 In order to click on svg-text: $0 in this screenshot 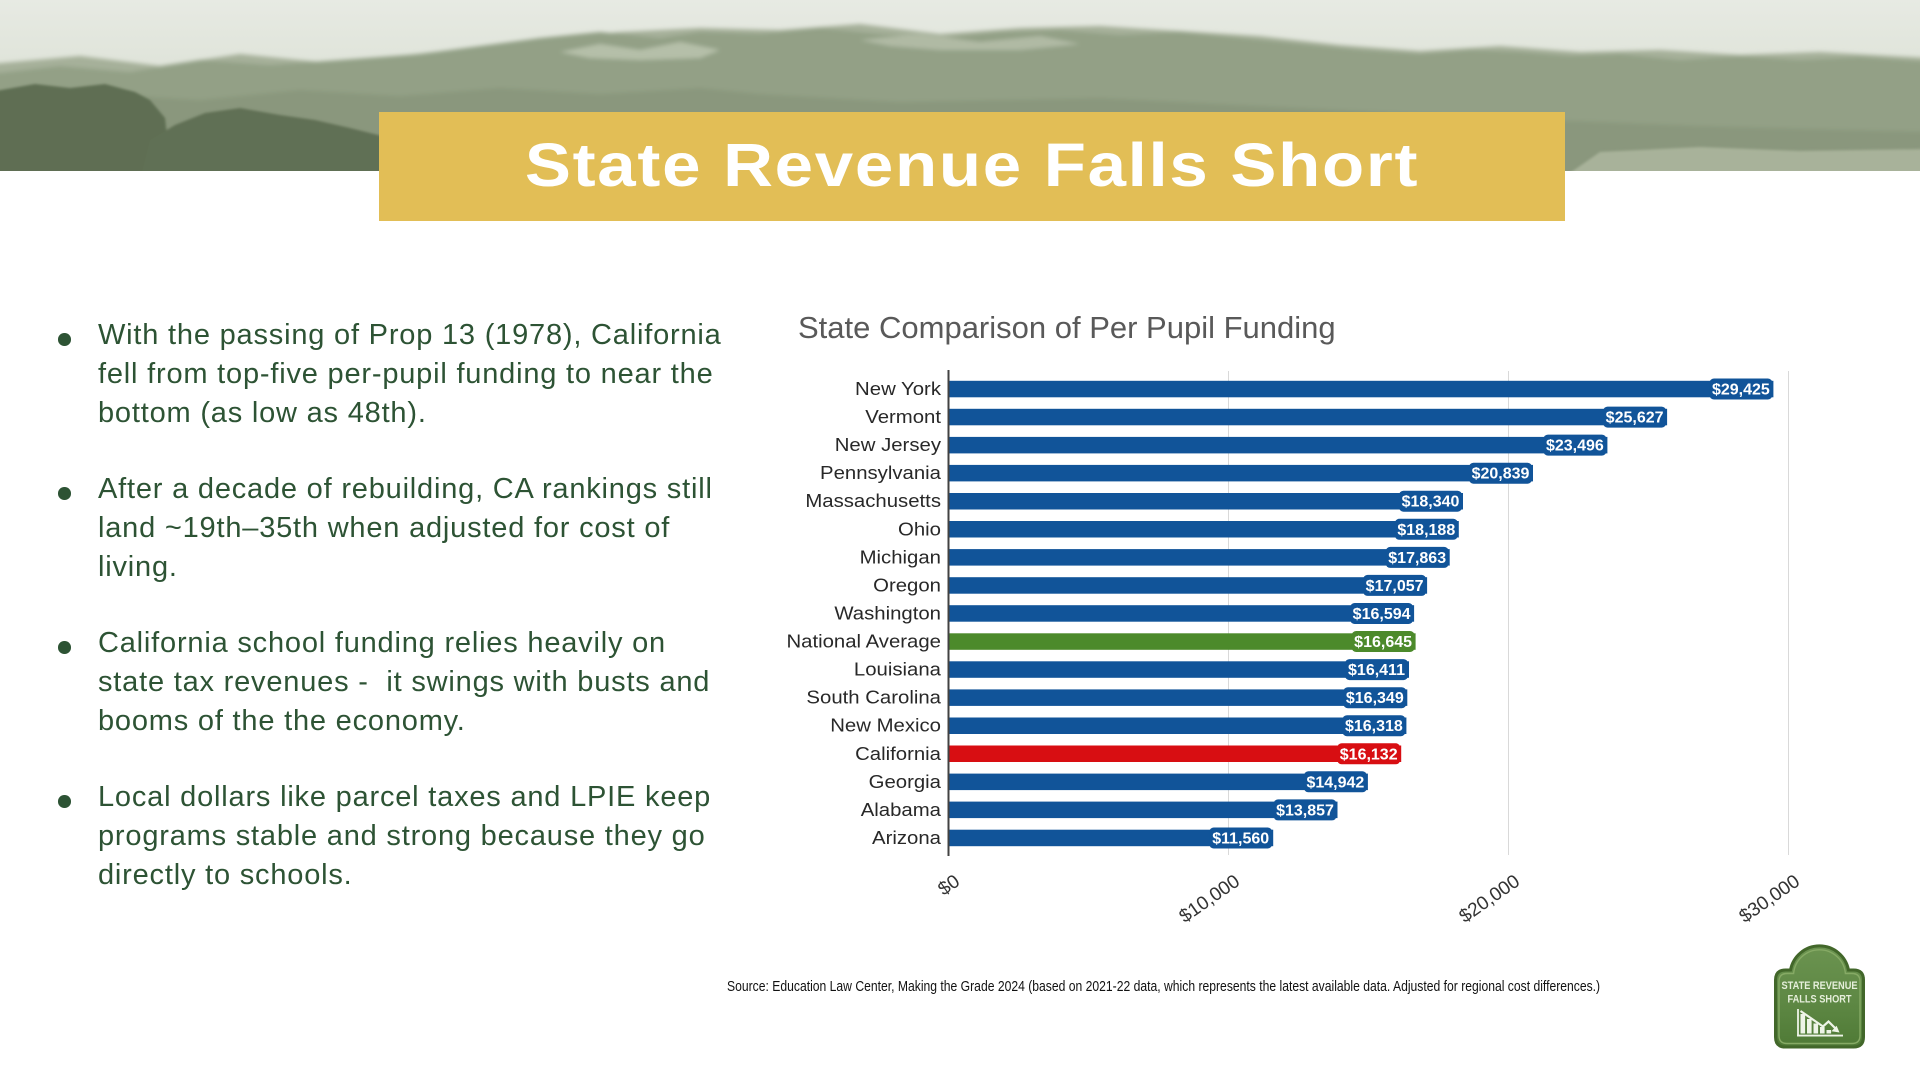, I will do `click(949, 885)`.